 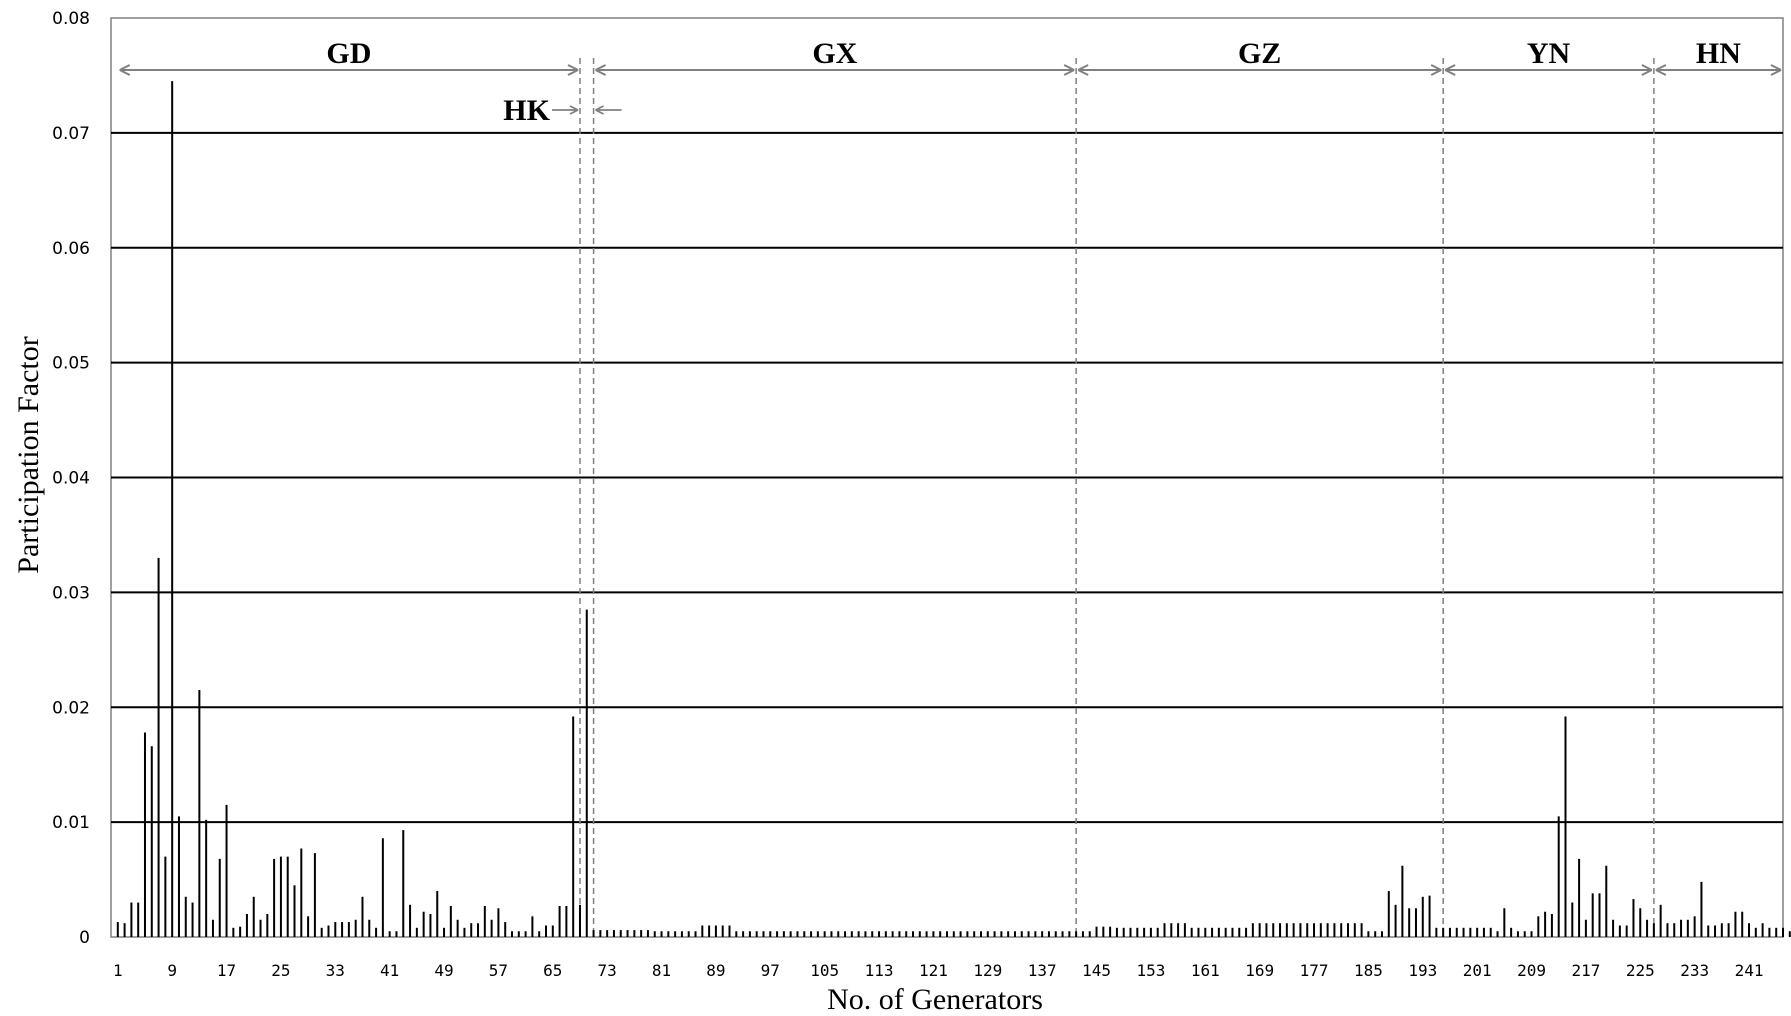 What do you see at coordinates (661, 970) in the screenshot?
I see `x-tick-label: 81` at bounding box center [661, 970].